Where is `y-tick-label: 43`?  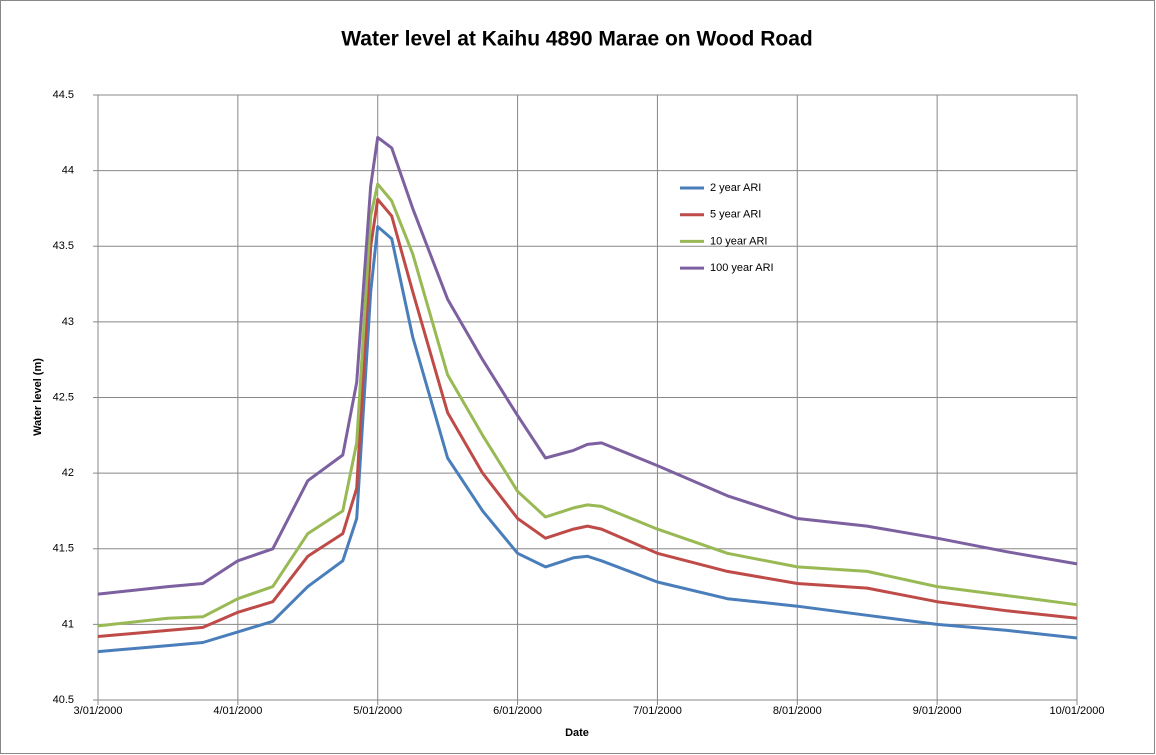
y-tick-label: 43 is located at coordinates (68, 322).